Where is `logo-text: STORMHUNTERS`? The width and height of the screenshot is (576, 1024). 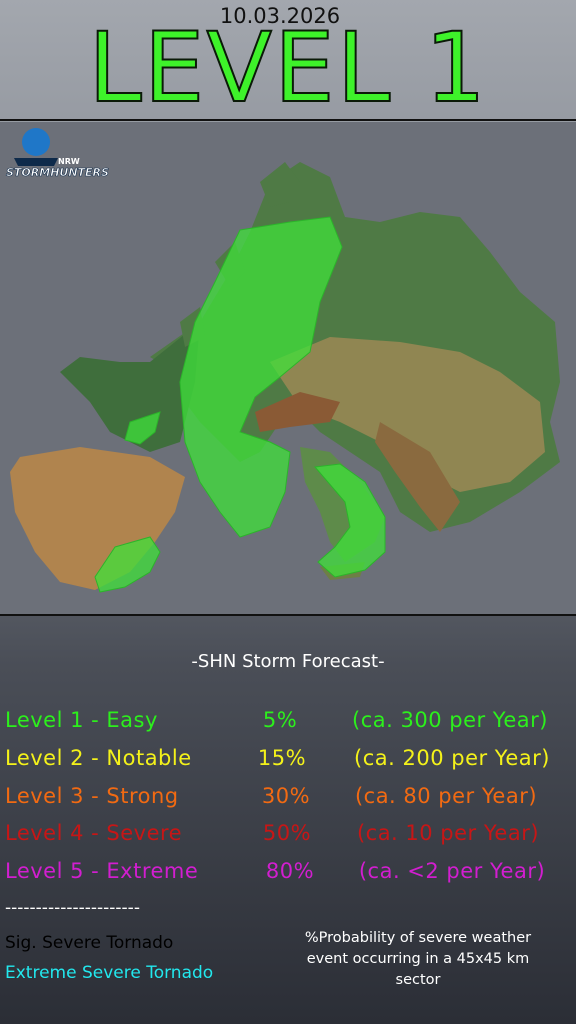 logo-text: STORMHUNTERS is located at coordinates (57, 172).